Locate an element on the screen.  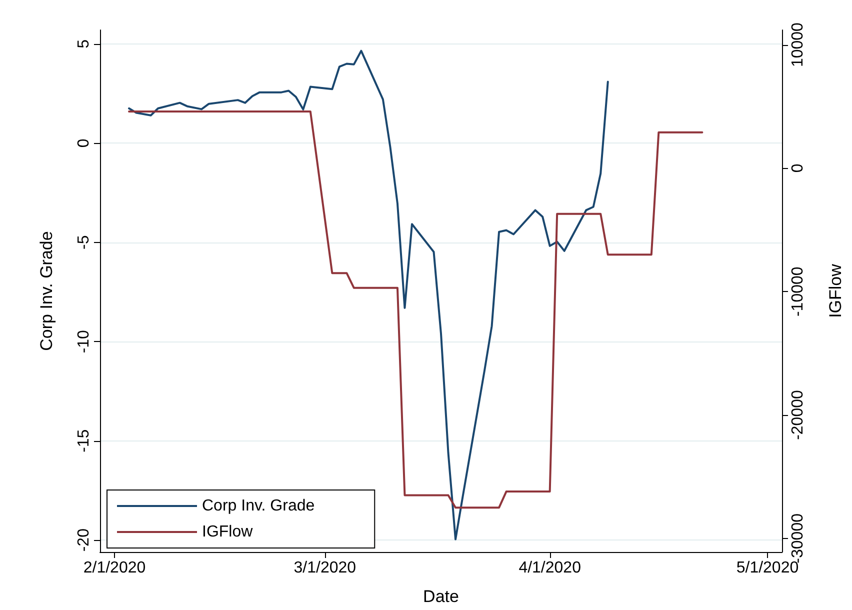
x-tick-label: 4/1/2020 is located at coordinates (550, 568).